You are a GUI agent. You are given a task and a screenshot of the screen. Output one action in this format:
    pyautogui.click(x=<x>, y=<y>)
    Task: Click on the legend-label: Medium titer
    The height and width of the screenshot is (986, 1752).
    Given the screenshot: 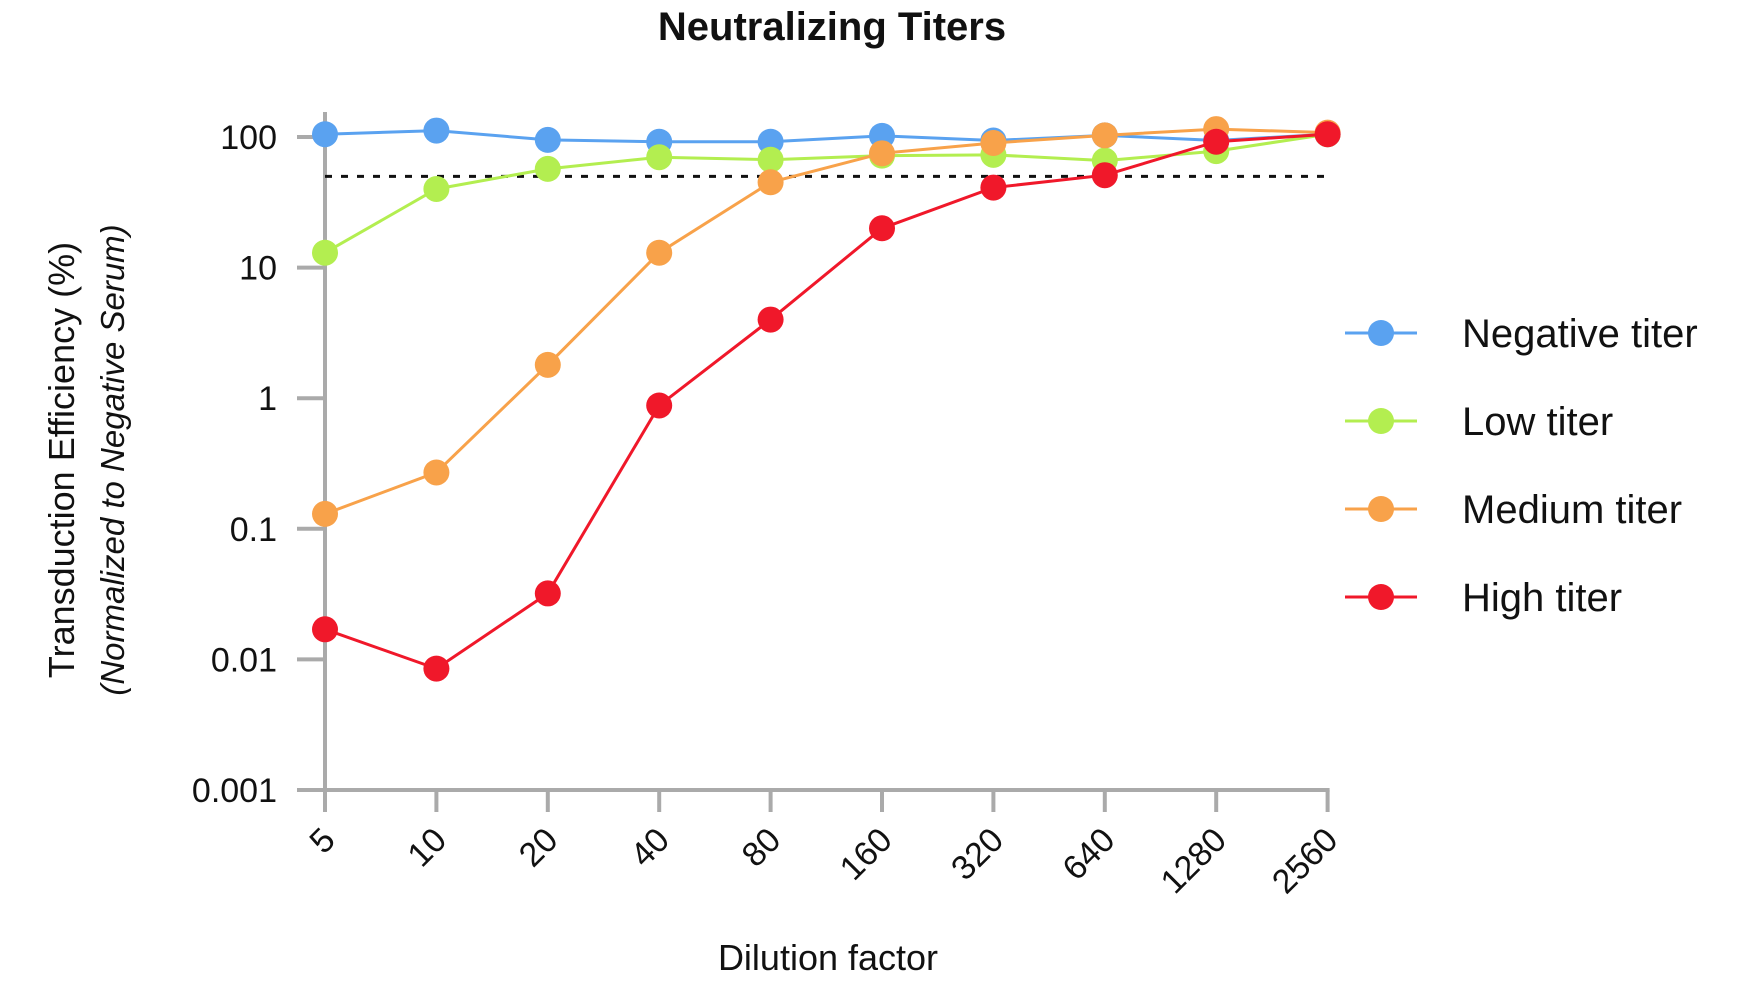 What is the action you would take?
    pyautogui.click(x=1572, y=510)
    